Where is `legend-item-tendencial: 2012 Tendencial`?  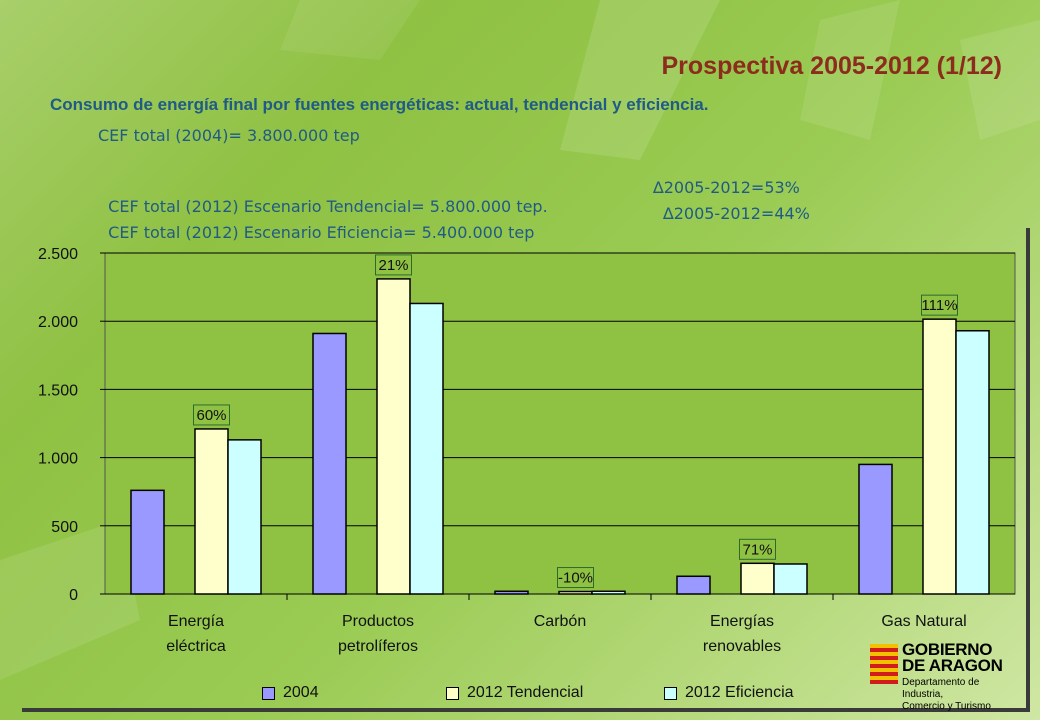
legend-item-tendencial: 2012 Tendencial is located at coordinates (514, 693).